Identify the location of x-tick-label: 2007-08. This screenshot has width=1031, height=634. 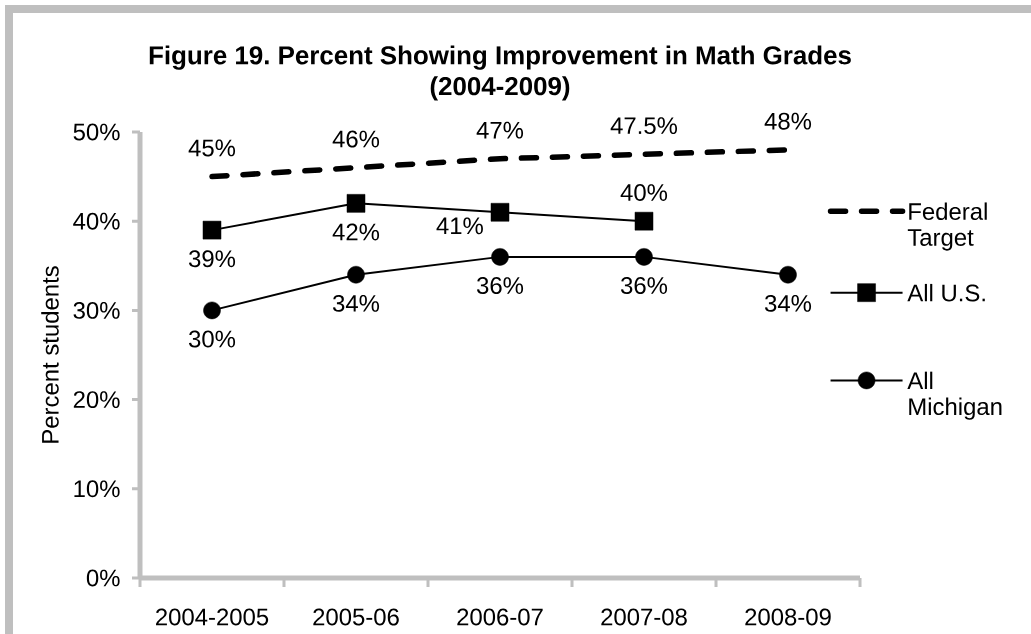
(644, 617).